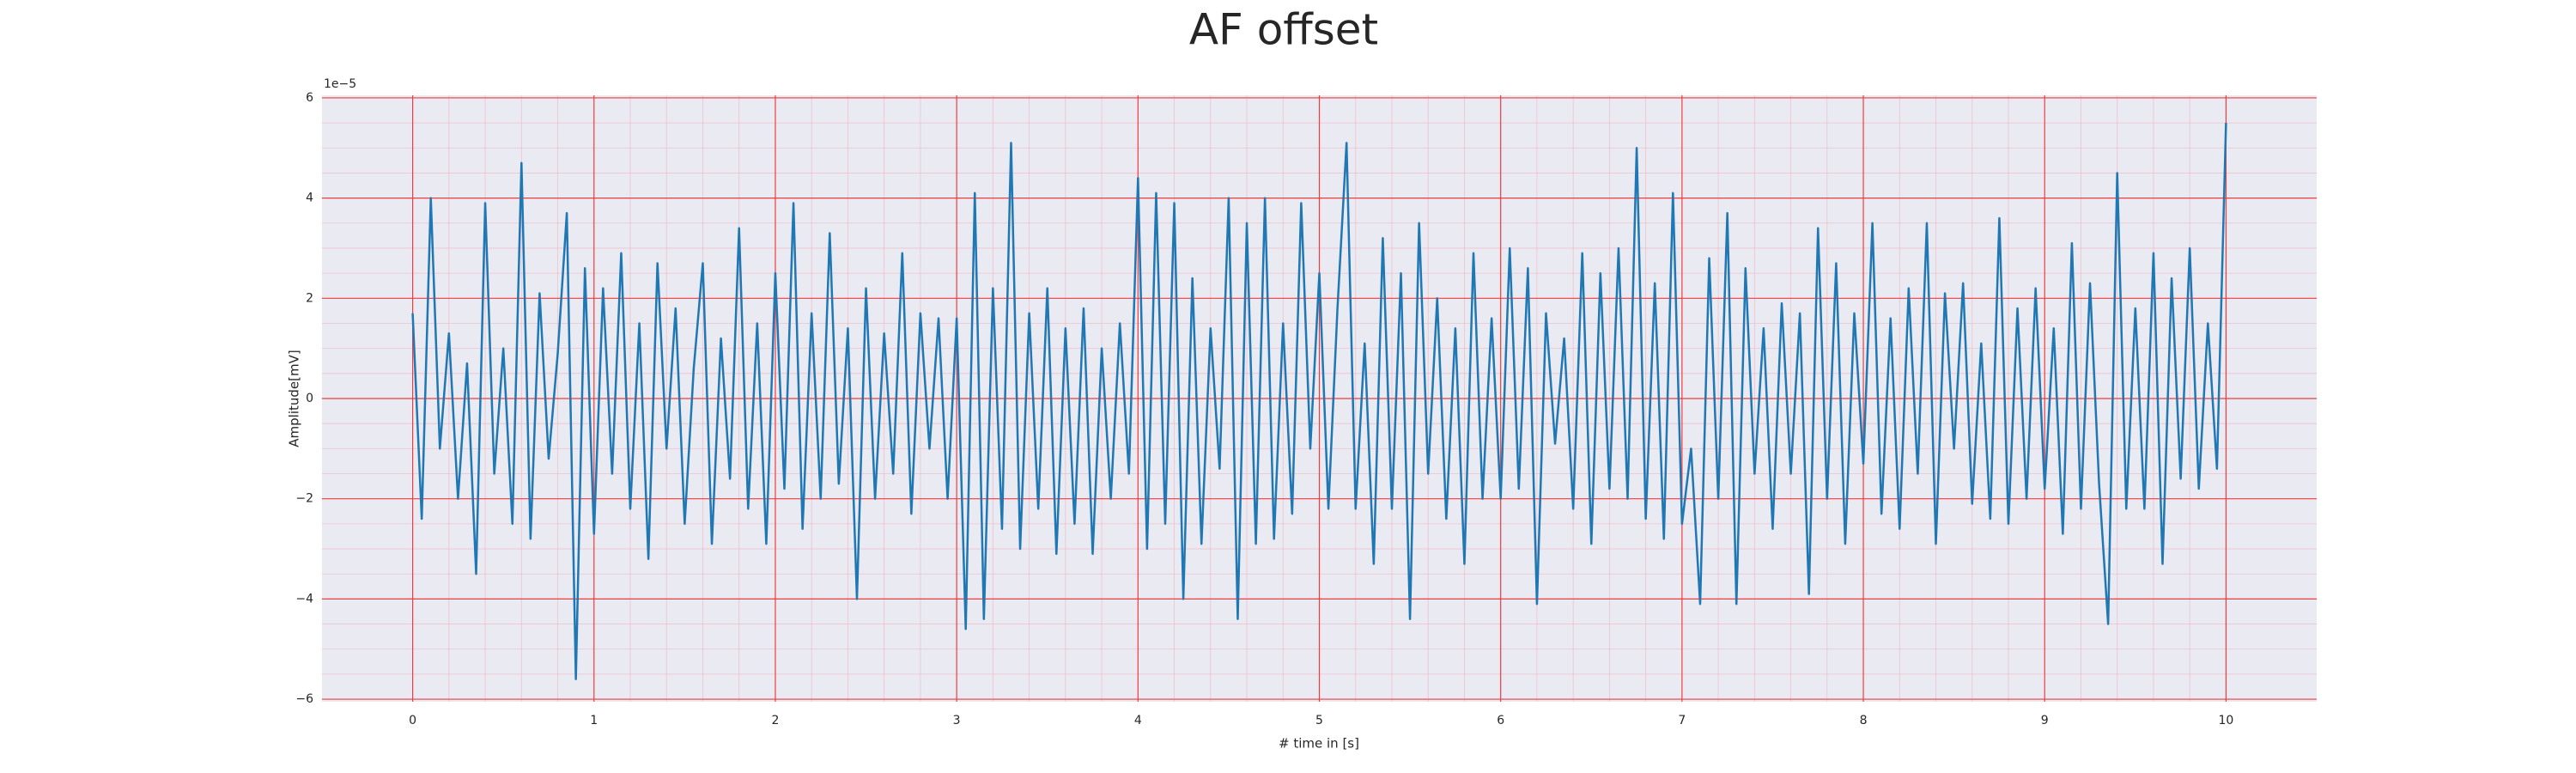 The width and height of the screenshot is (2576, 773). I want to click on x-tick-label: 7, so click(1682, 720).